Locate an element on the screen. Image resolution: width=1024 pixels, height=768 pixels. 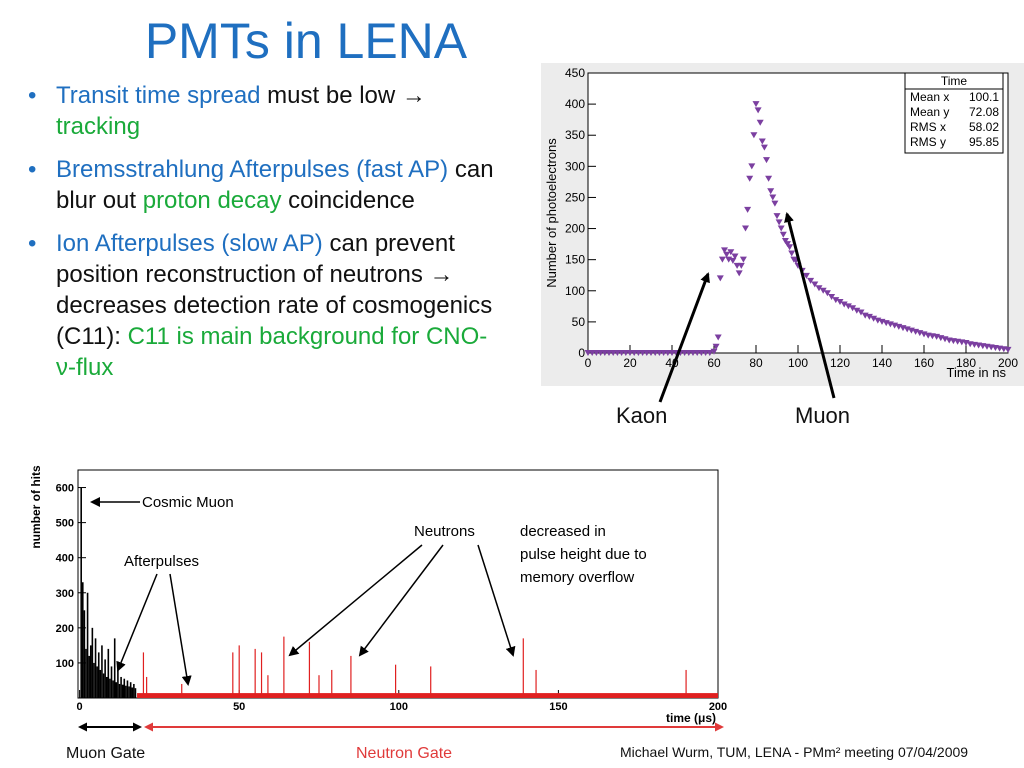
stats-label: RMS y is located at coordinates (928, 142).